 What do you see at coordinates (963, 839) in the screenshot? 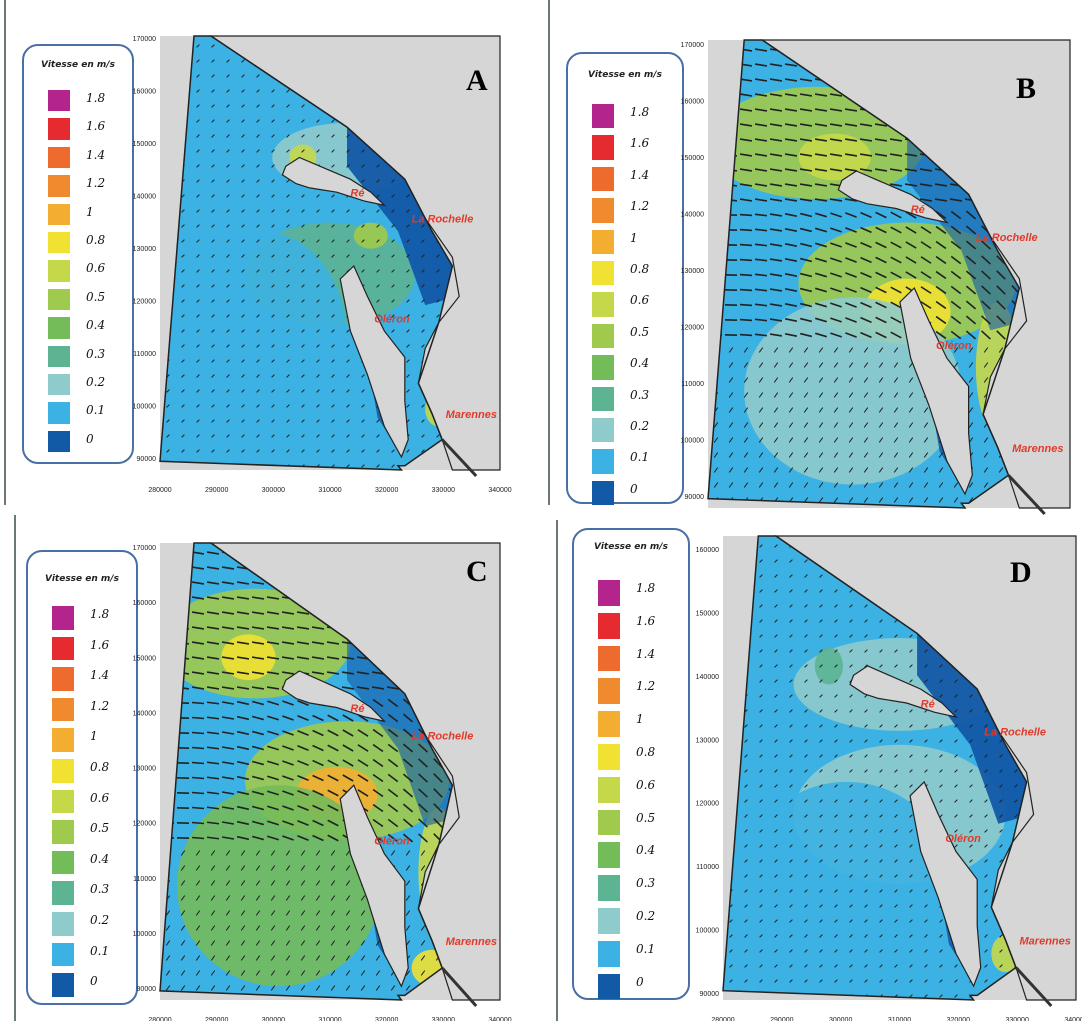
I see `place-label-oleron: Oléron` at bounding box center [963, 839].